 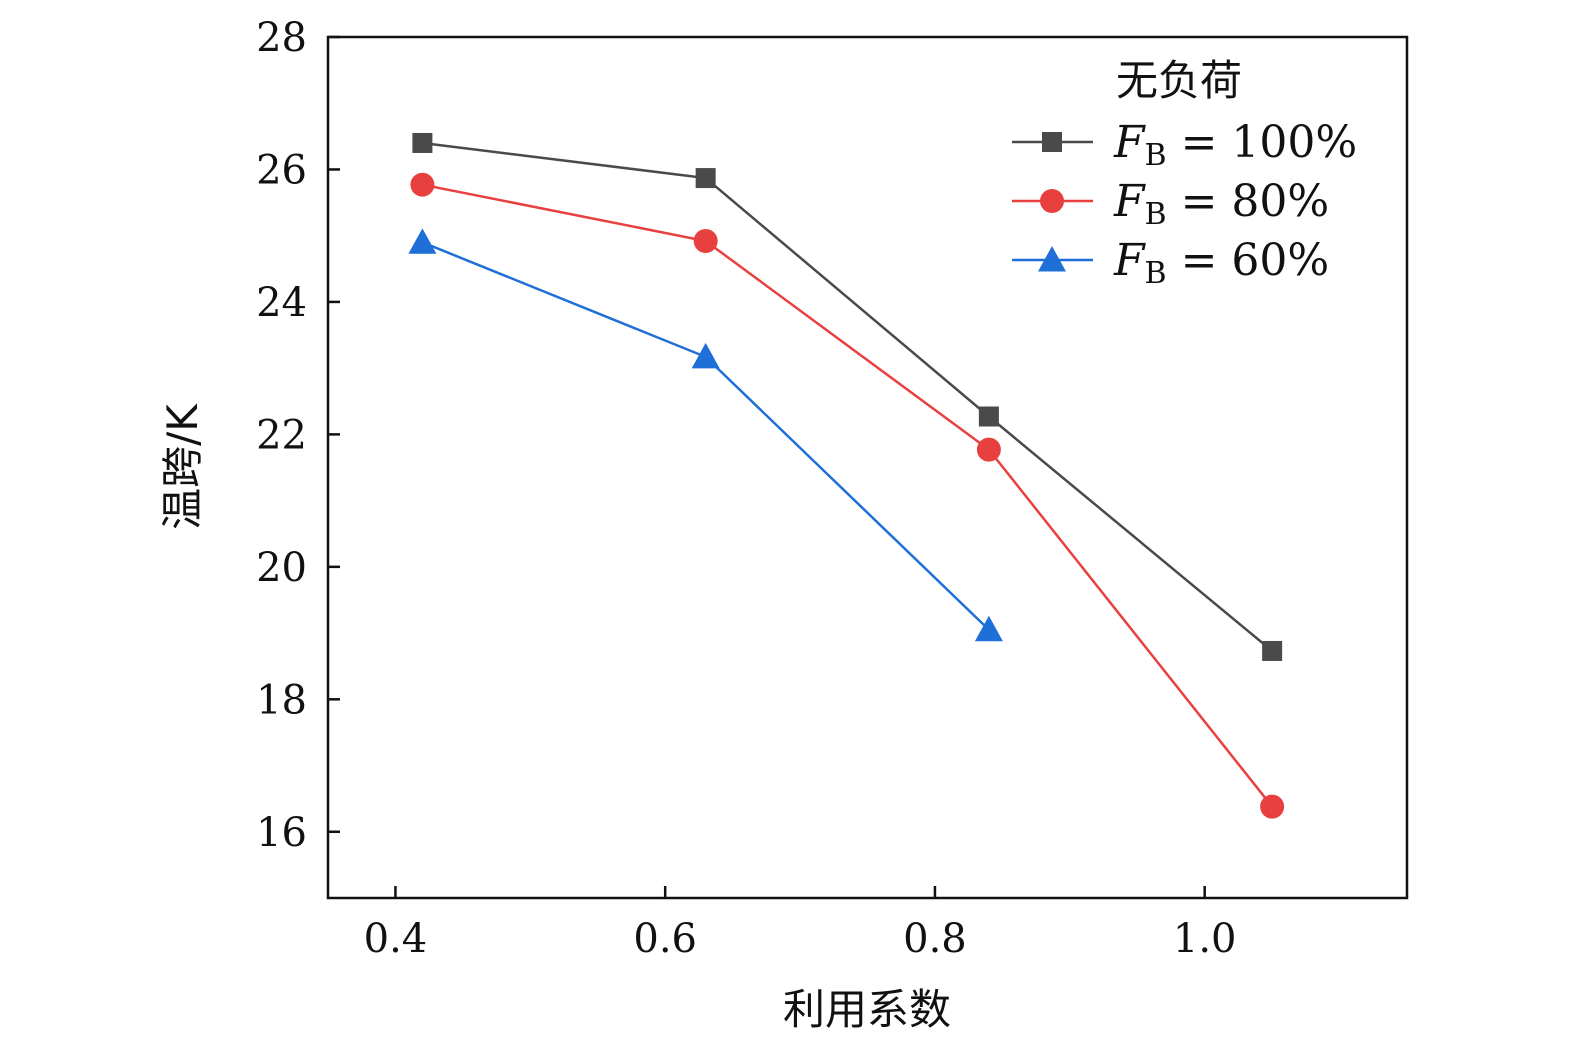 I want to click on y-tick-label-0: 16, so click(x=281, y=833).